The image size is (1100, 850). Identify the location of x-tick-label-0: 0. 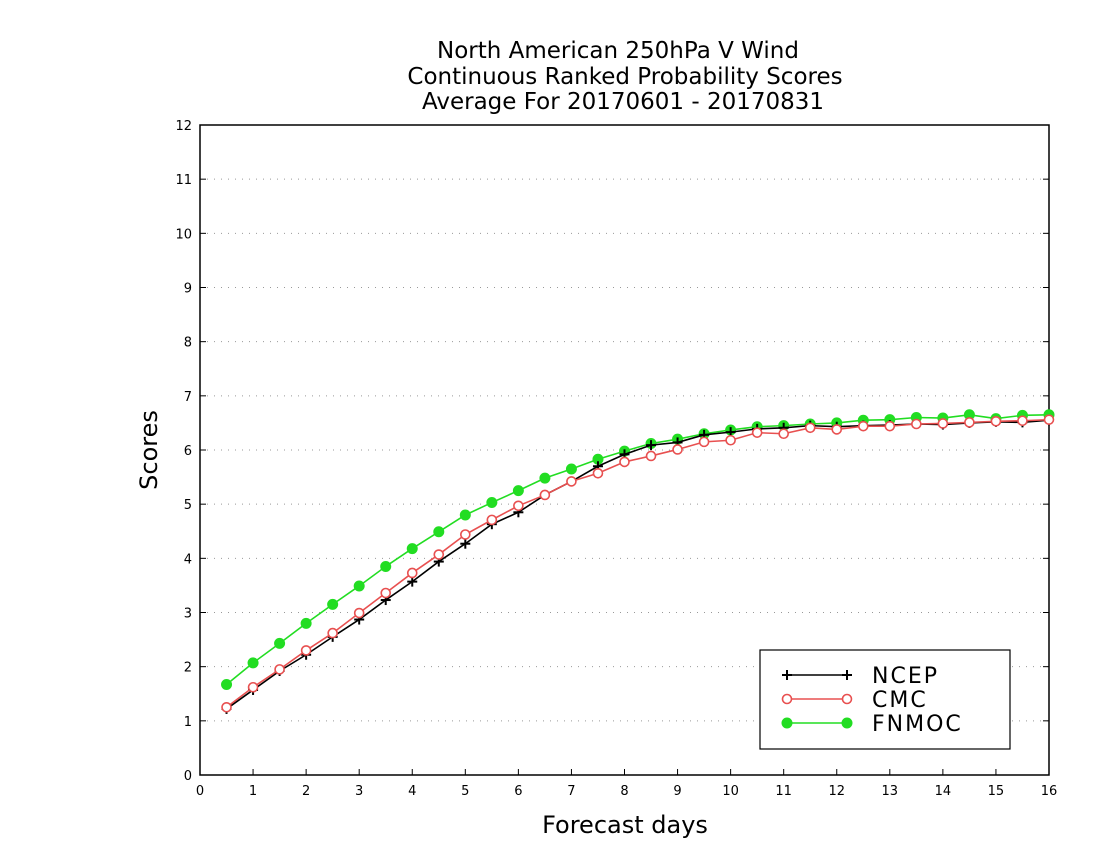
(200, 791).